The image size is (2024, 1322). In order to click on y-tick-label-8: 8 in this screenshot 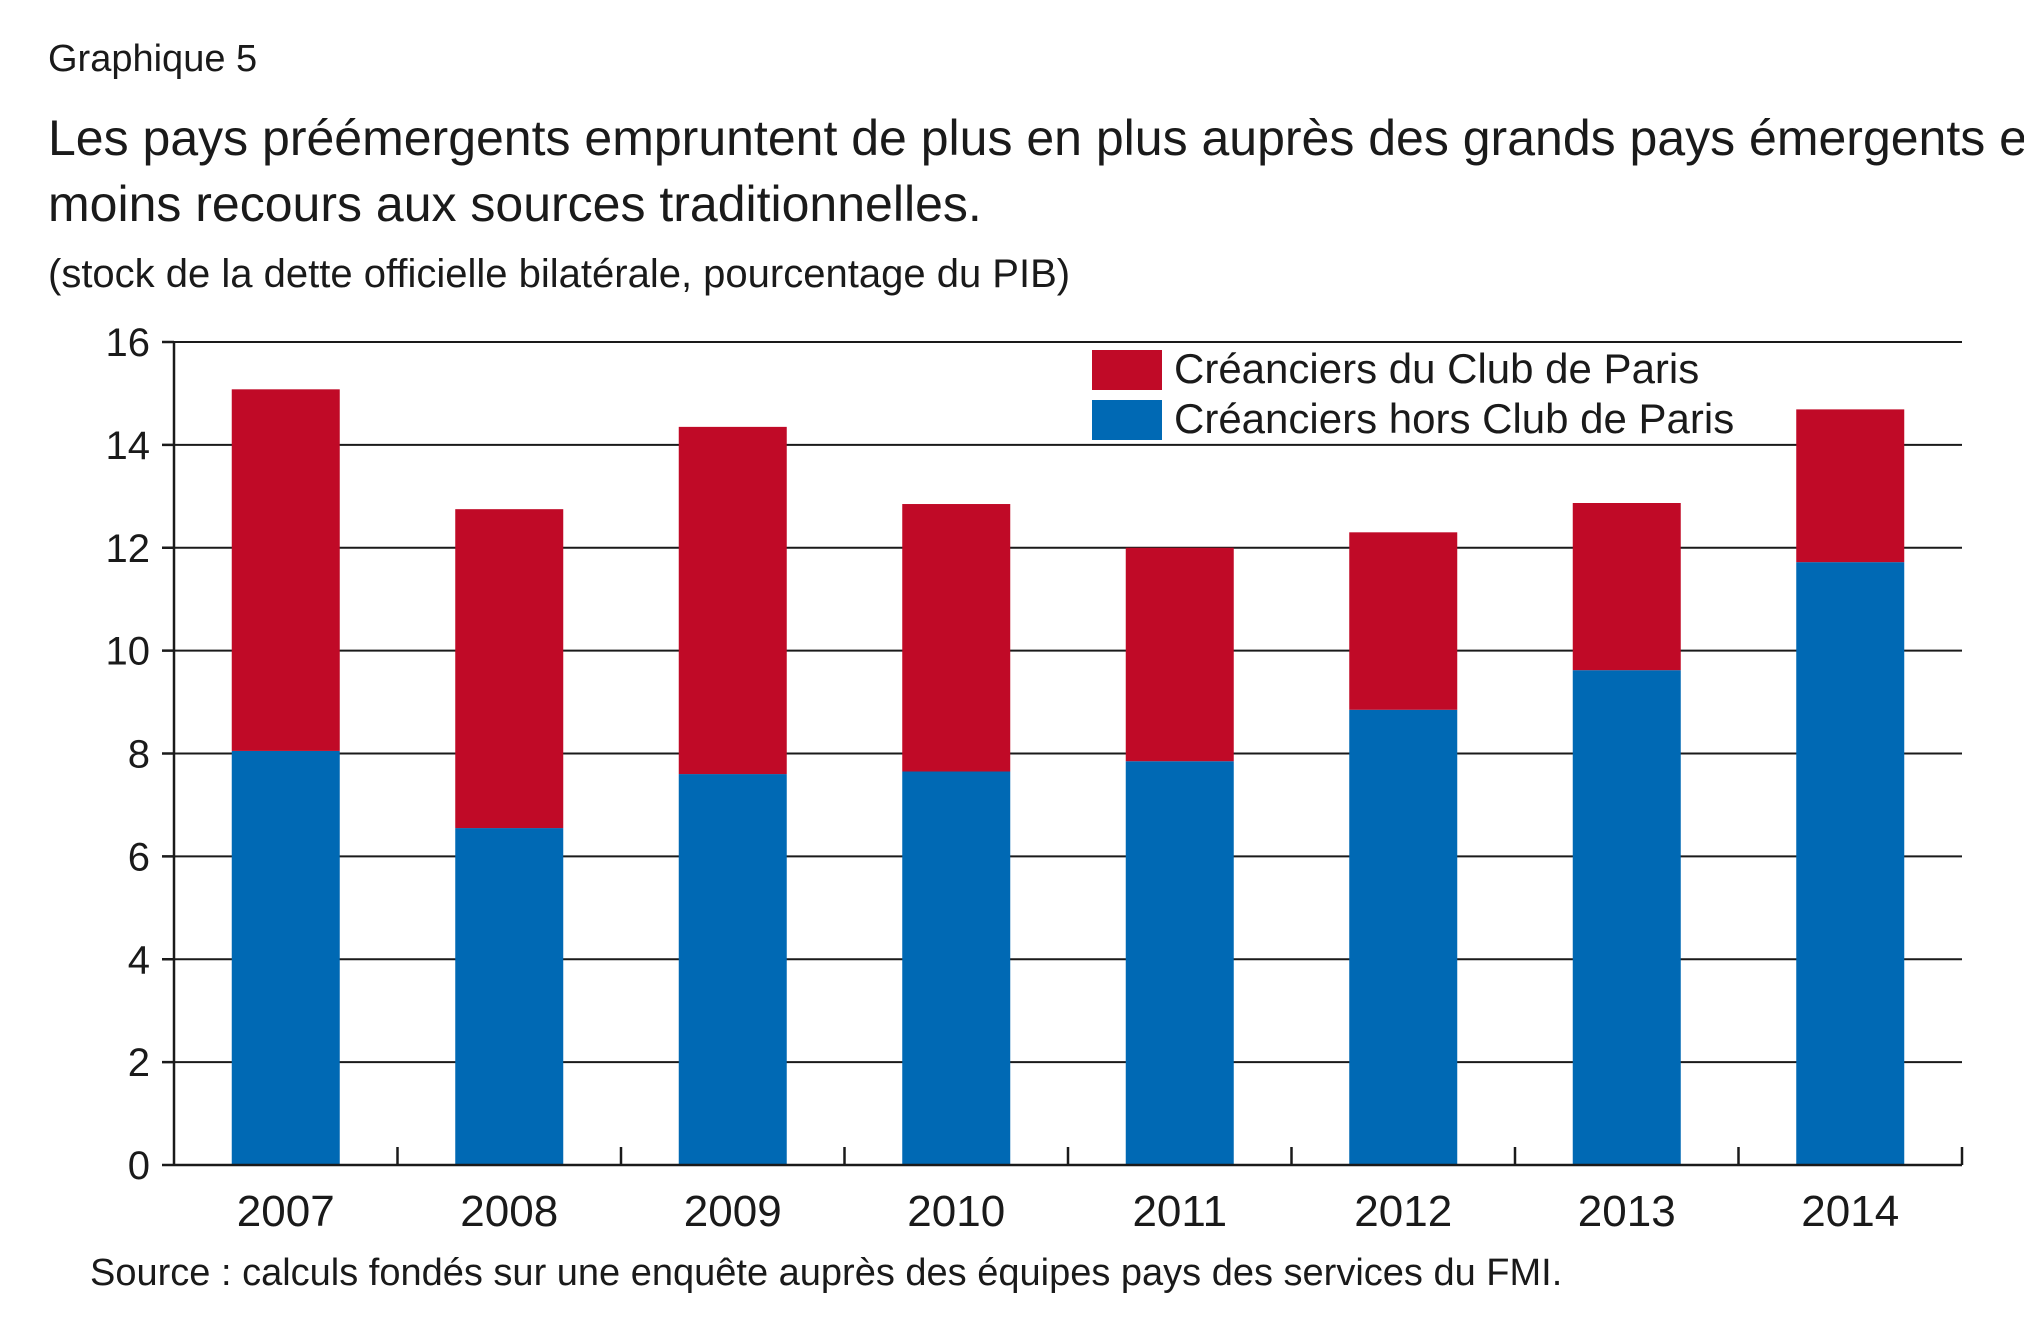, I will do `click(139, 755)`.